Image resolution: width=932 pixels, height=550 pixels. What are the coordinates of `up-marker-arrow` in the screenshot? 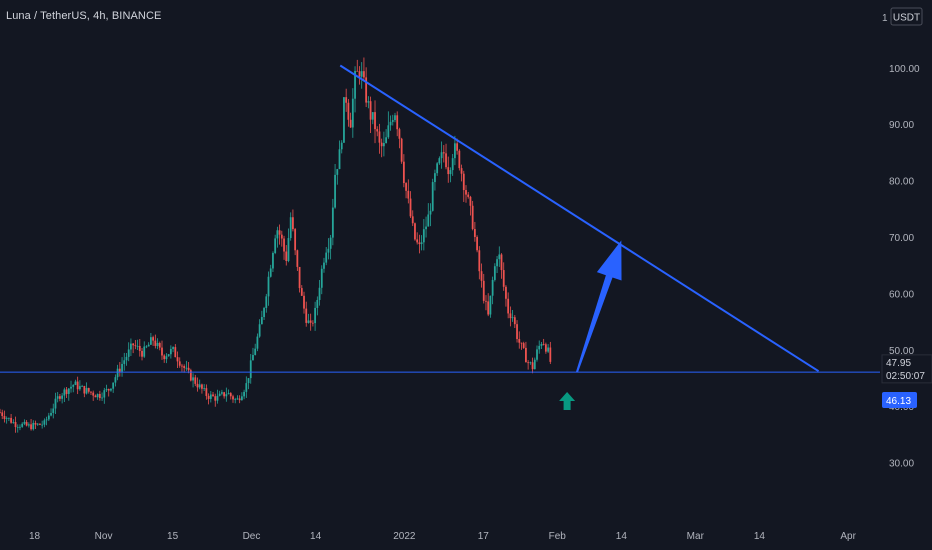 It's located at (567, 401).